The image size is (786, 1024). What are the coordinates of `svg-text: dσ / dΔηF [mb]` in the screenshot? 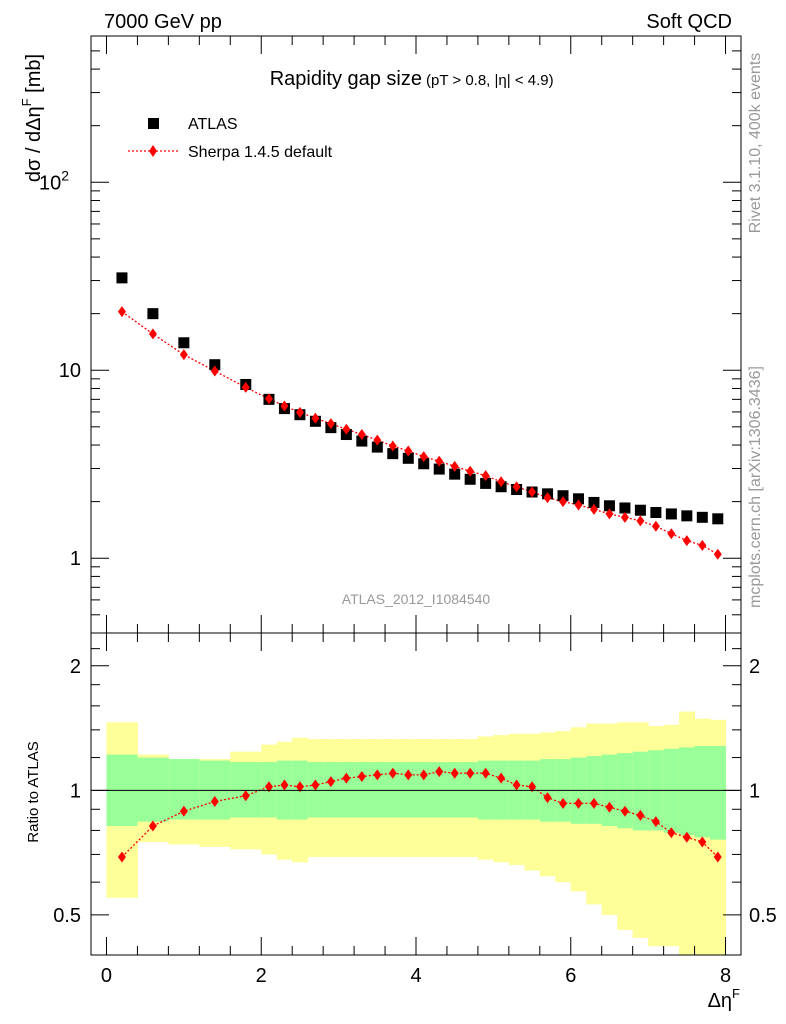 It's located at (32, 118).